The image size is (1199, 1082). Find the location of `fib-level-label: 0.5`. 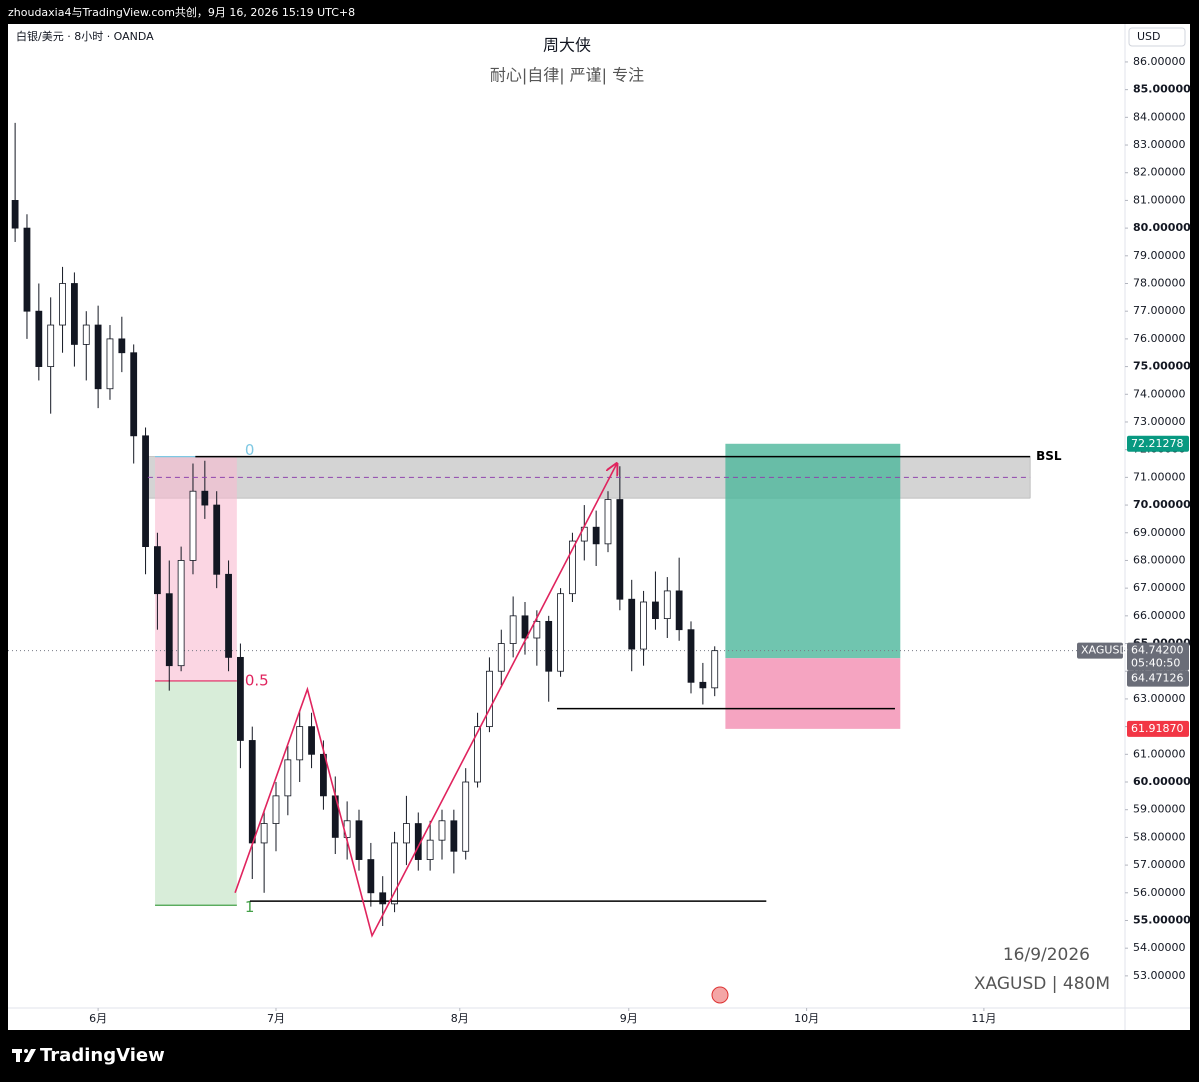

fib-level-label: 0.5 is located at coordinates (257, 680).